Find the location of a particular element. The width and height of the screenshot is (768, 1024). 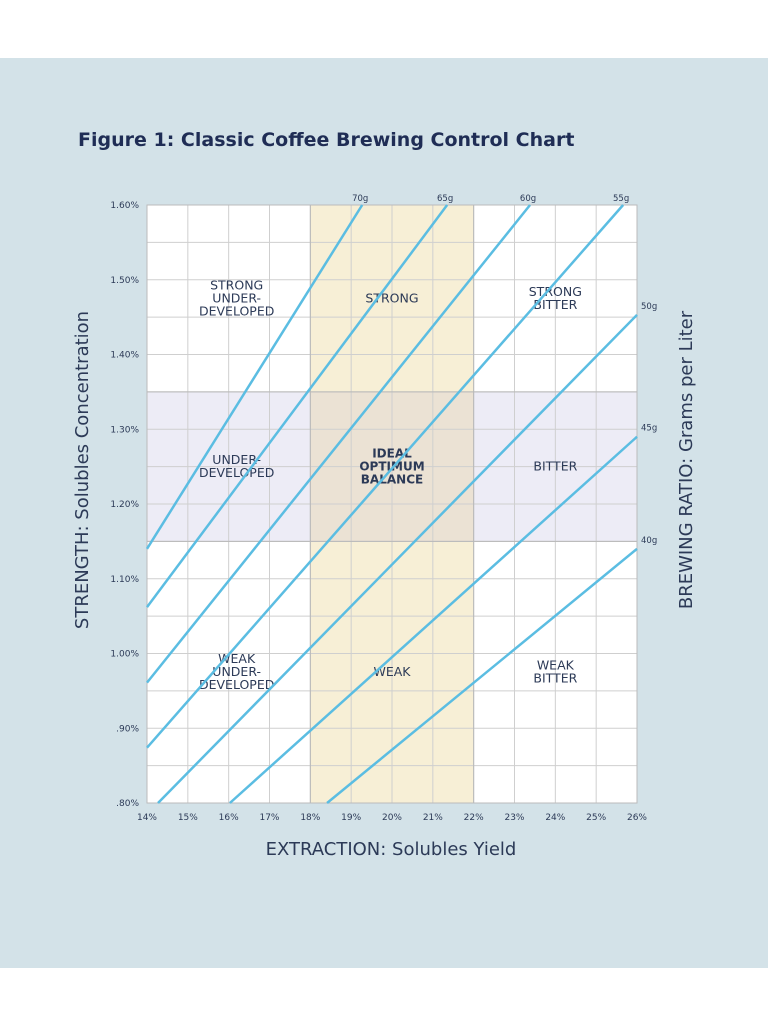

x-tick-label: 21% is located at coordinates (433, 818).